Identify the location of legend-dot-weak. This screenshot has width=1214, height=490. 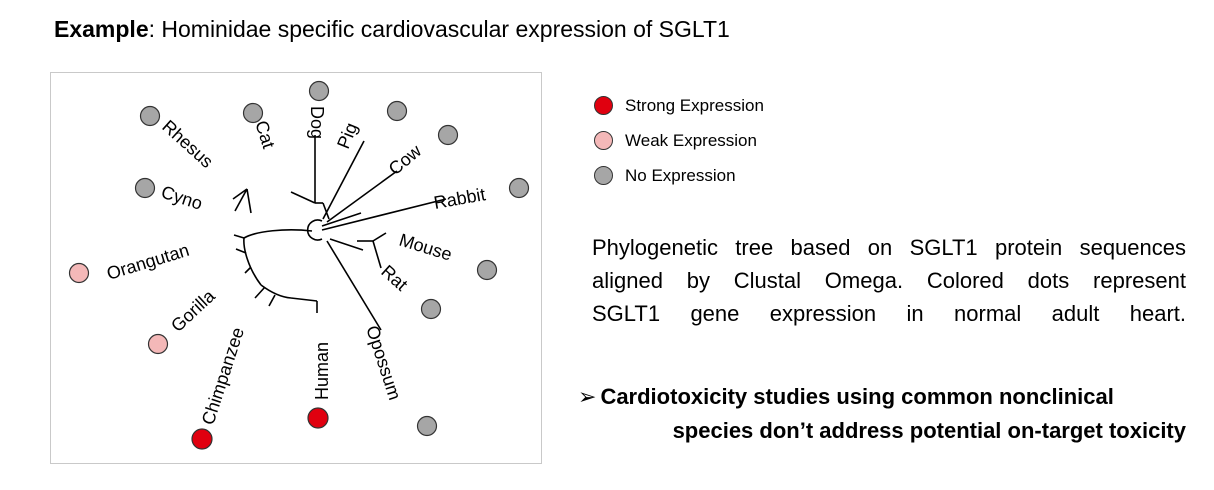
(603, 140).